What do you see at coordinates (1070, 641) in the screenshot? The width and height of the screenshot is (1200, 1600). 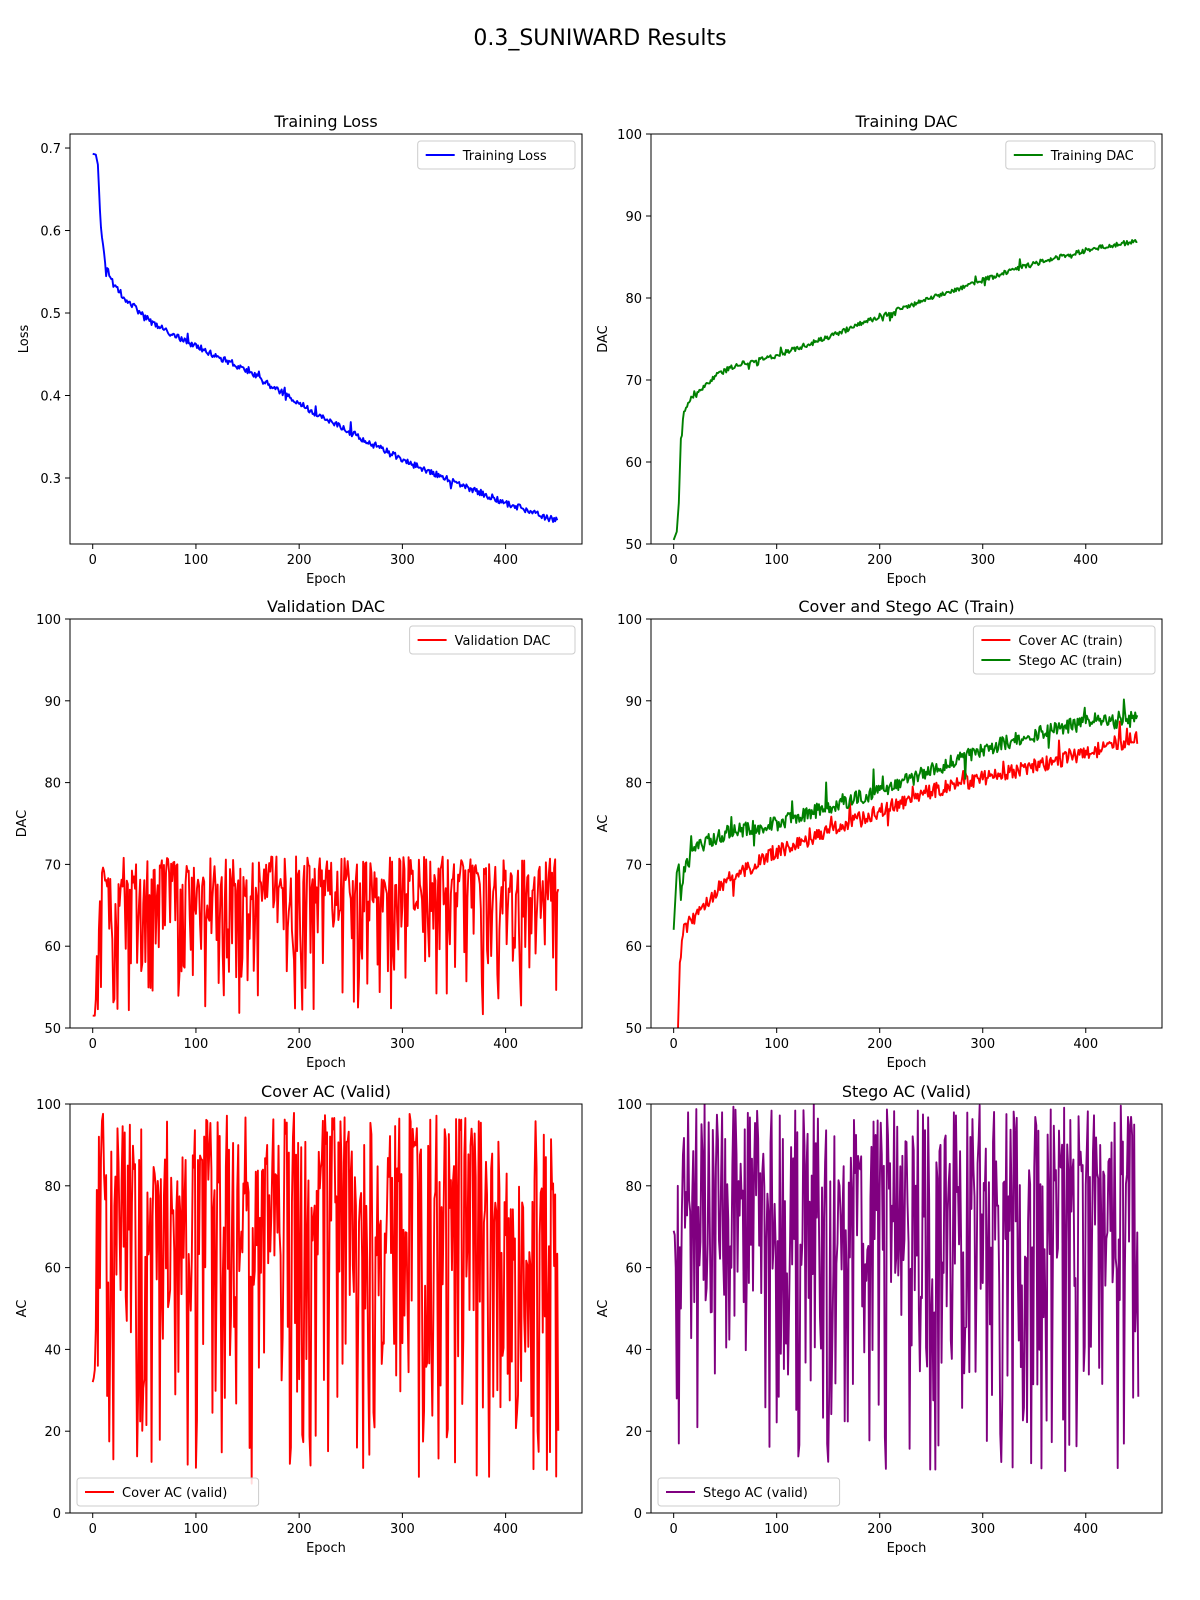 I see `legend-label: Cover AC (train)` at bounding box center [1070, 641].